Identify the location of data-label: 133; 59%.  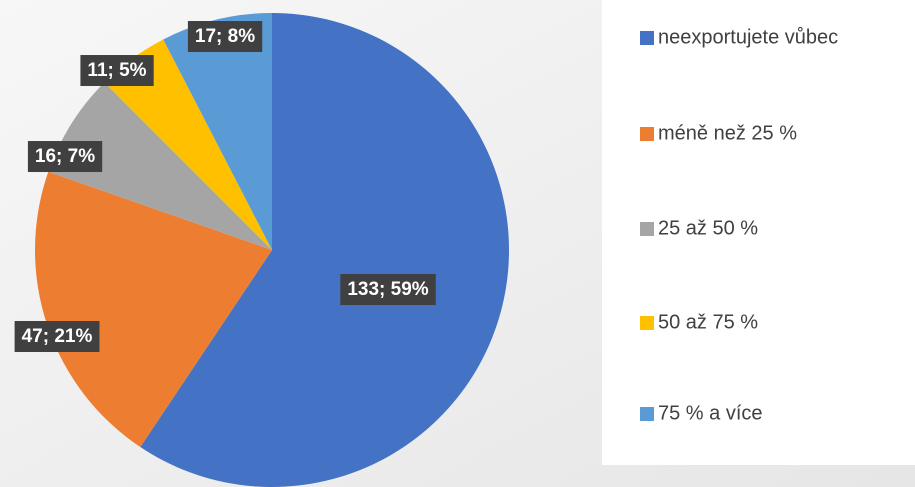
(387, 289).